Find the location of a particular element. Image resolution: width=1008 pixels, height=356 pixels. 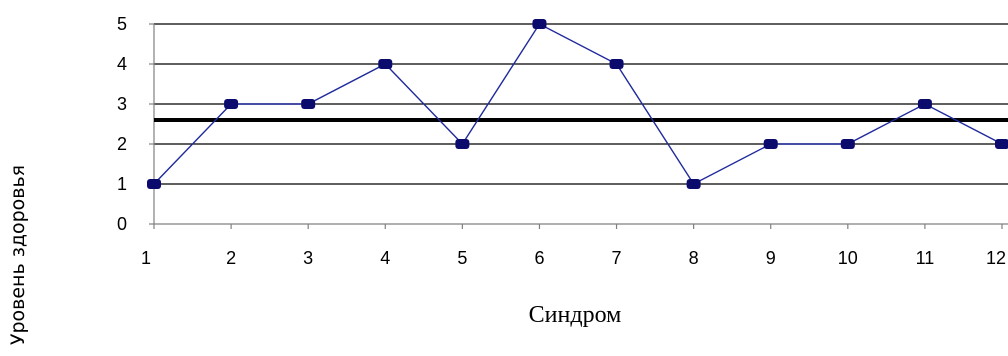

x-tick-label-12: 12 is located at coordinates (996, 258).